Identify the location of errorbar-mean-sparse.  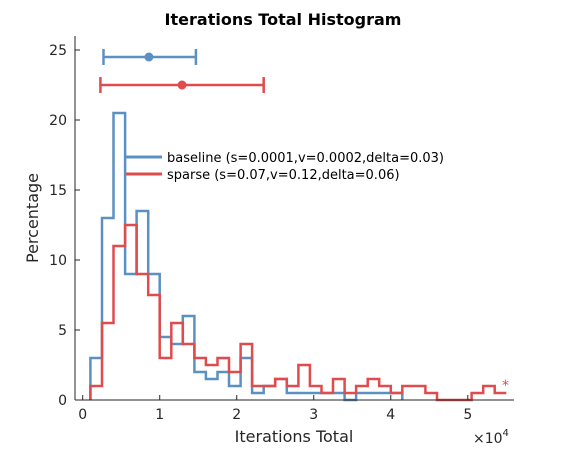
(182, 85).